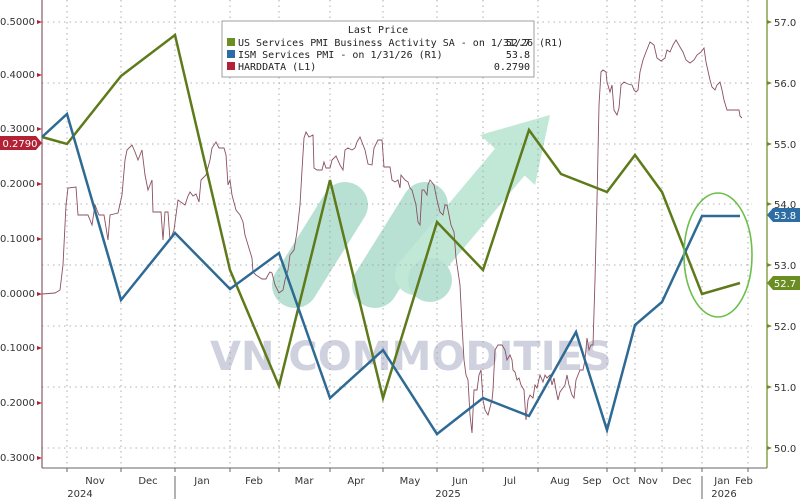  I want to click on svg-text: 52.0, so click(785, 327).